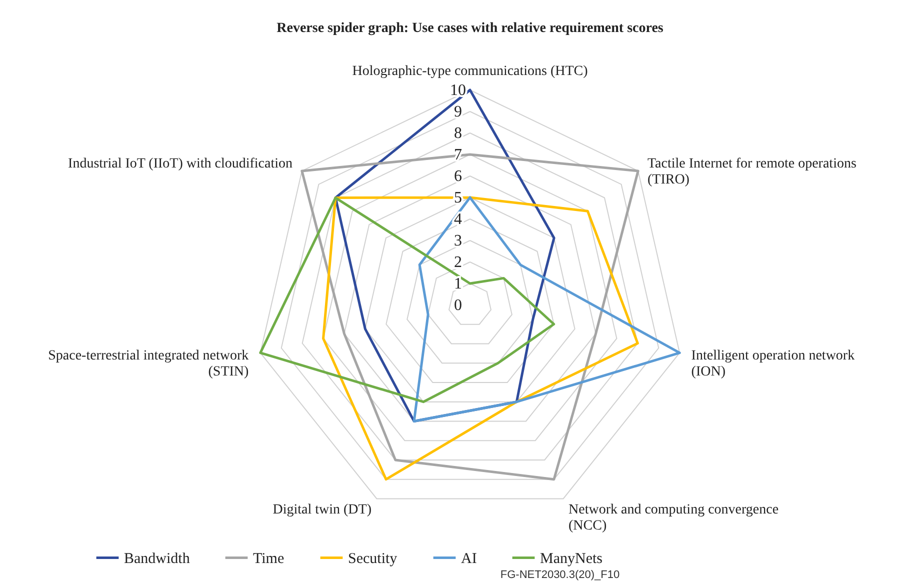 Image resolution: width=898 pixels, height=586 pixels. What do you see at coordinates (469, 558) in the screenshot?
I see `legend-label: AI` at bounding box center [469, 558].